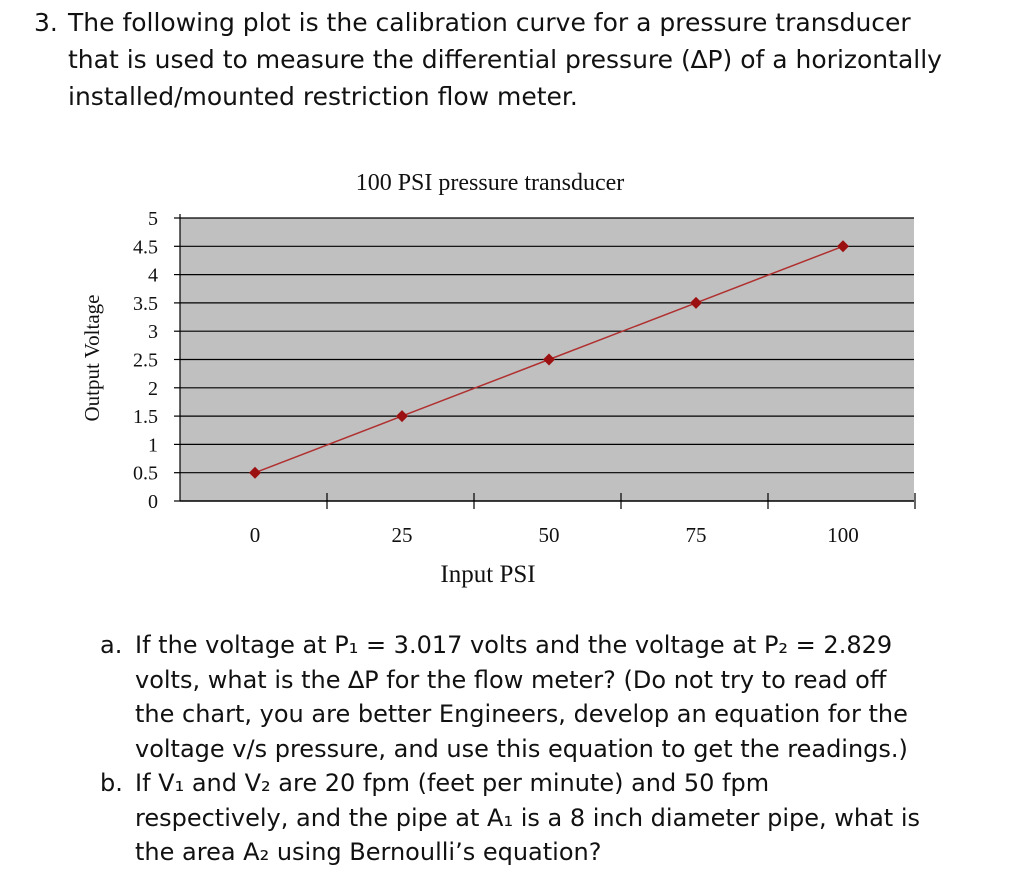 This screenshot has width=1024, height=883. What do you see at coordinates (549, 535) in the screenshot?
I see `x-tick-label: 50` at bounding box center [549, 535].